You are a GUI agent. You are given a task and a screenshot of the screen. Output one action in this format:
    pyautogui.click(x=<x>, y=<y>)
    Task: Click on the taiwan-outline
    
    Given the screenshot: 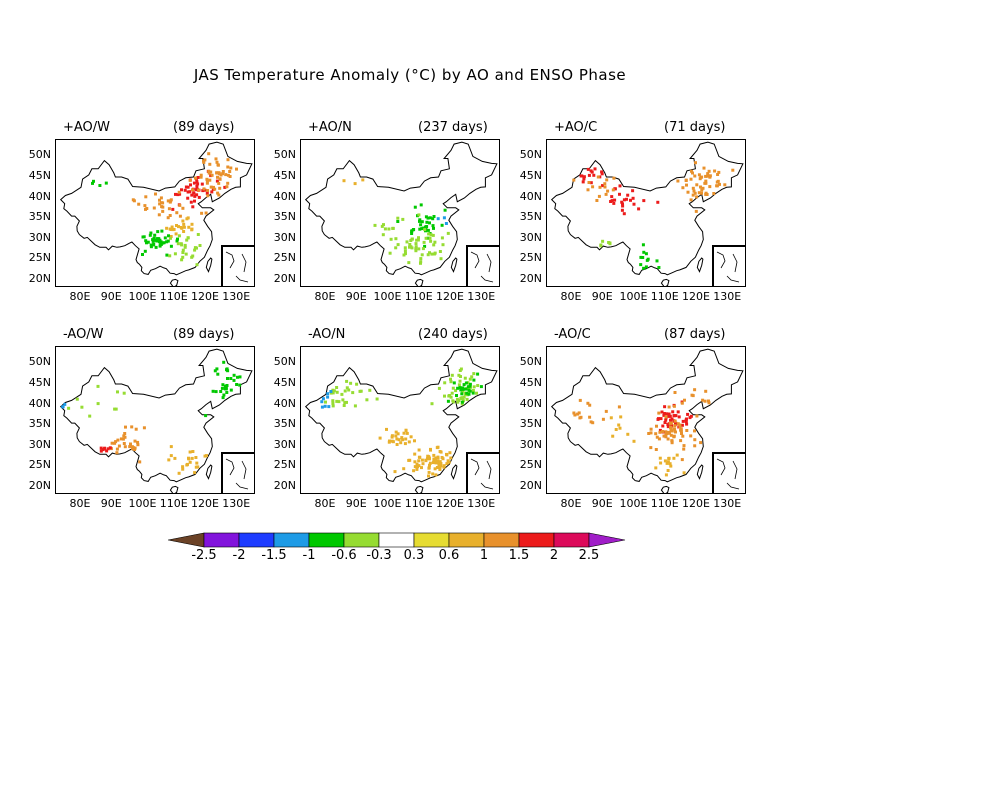 What is the action you would take?
    pyautogui.click(x=700, y=472)
    